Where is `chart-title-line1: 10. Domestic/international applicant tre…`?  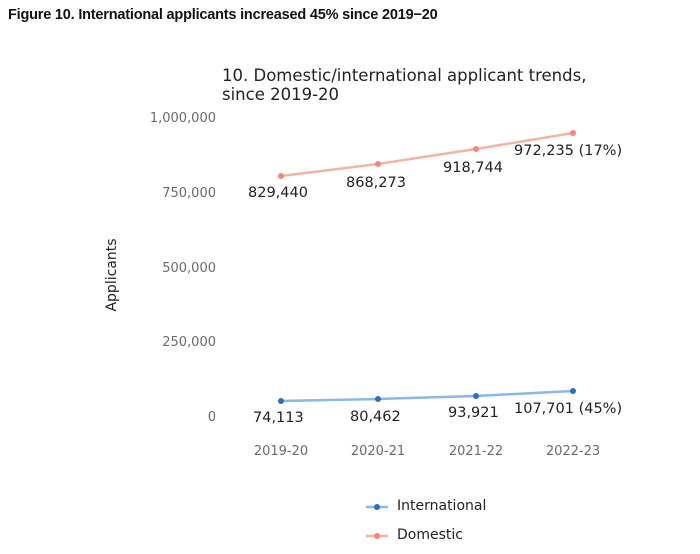
chart-title-line1: 10. Domestic/international applicant tre… is located at coordinates (404, 75).